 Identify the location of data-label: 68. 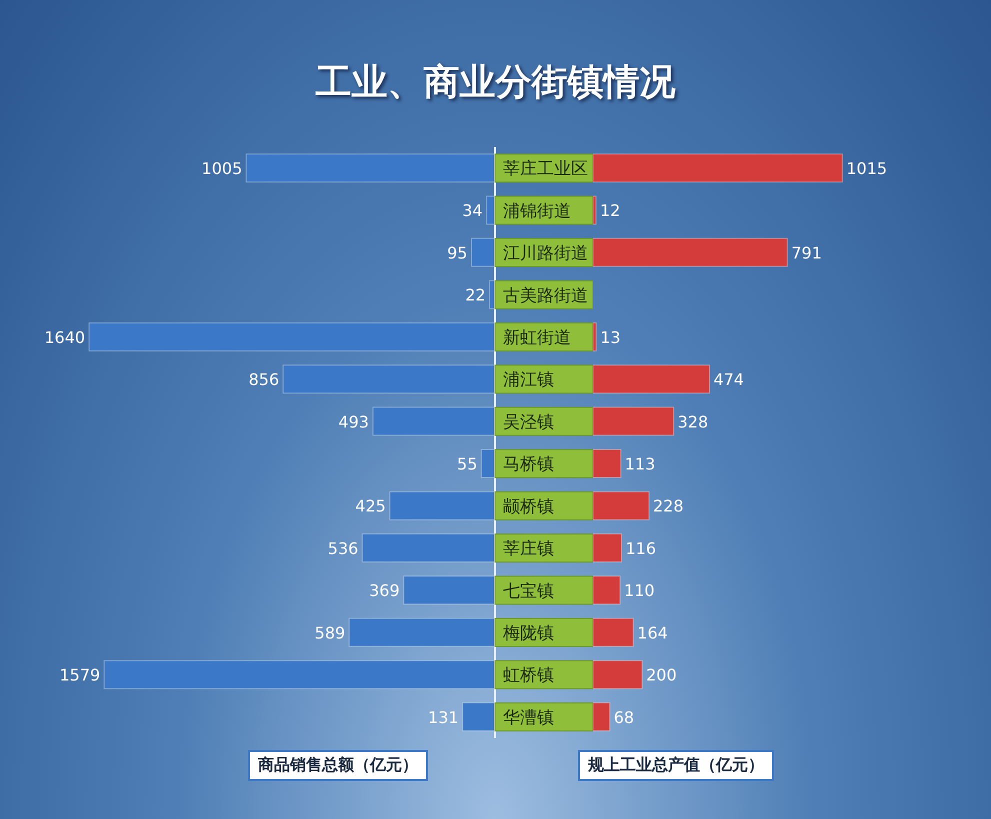
(624, 717).